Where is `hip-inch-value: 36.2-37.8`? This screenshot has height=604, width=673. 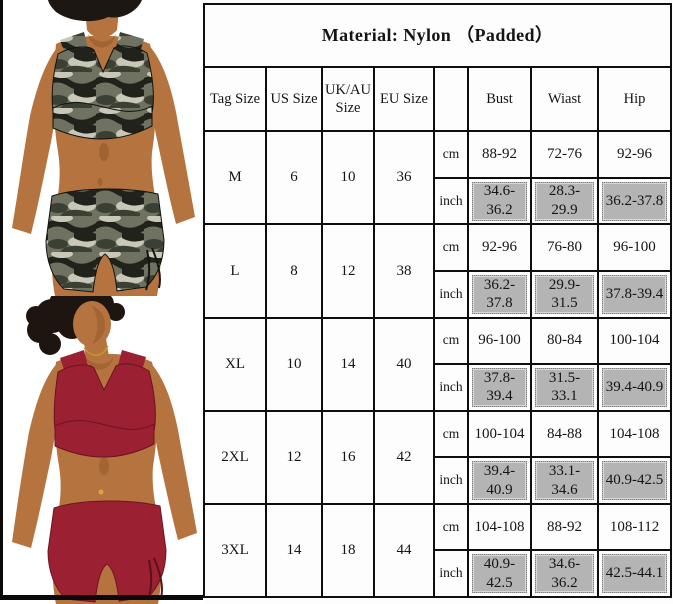
hip-inch-value: 36.2-37.8 is located at coordinates (634, 201).